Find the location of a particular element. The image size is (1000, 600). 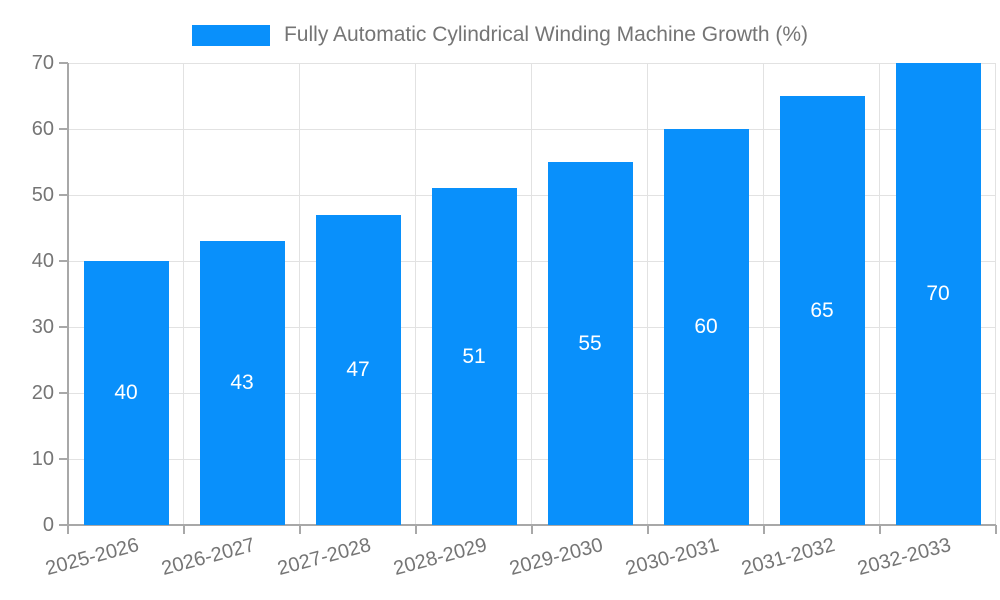

bar-value-label-2027-2028: 47 is located at coordinates (358, 369).